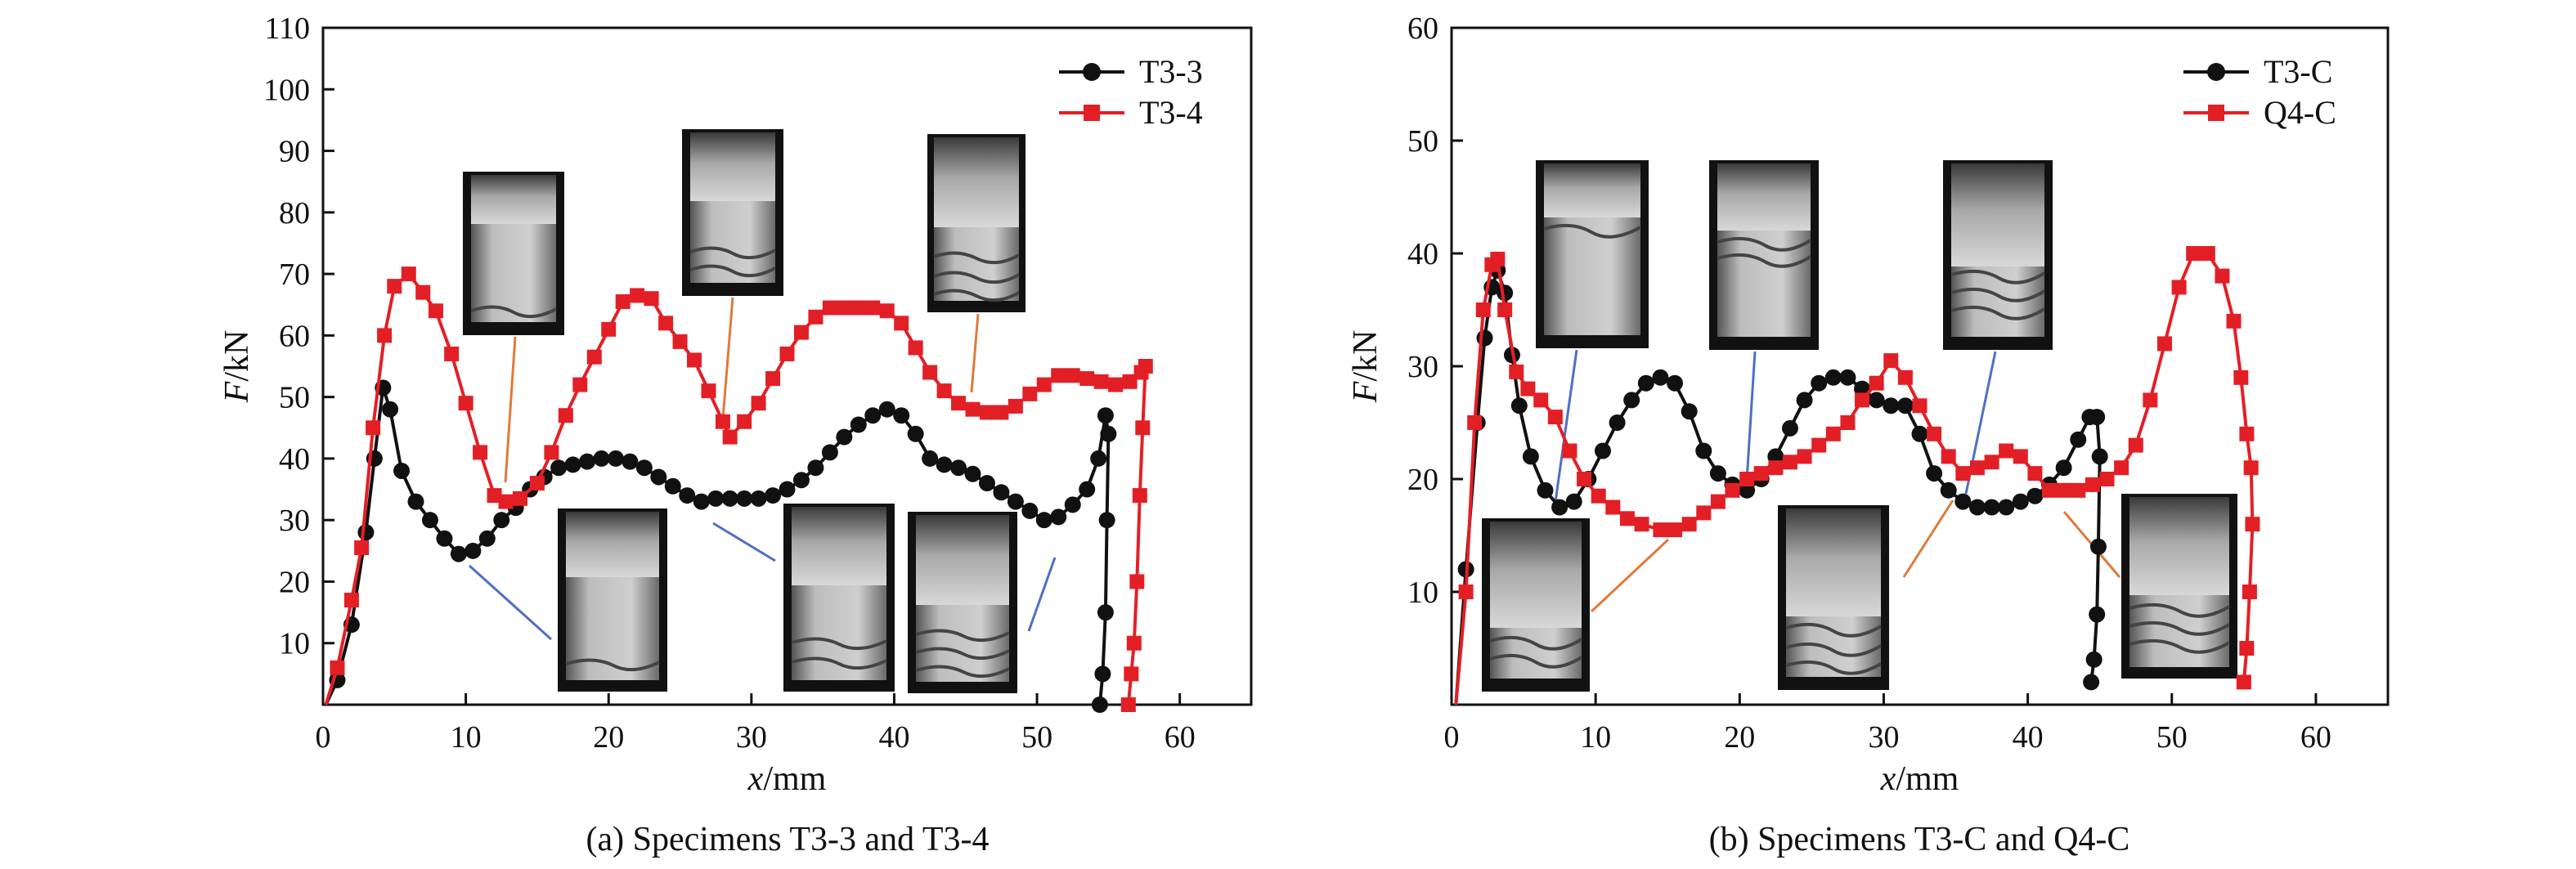 This screenshot has height=869, width=2576. What do you see at coordinates (1739, 738) in the screenshot?
I see `x-tick-label: 20` at bounding box center [1739, 738].